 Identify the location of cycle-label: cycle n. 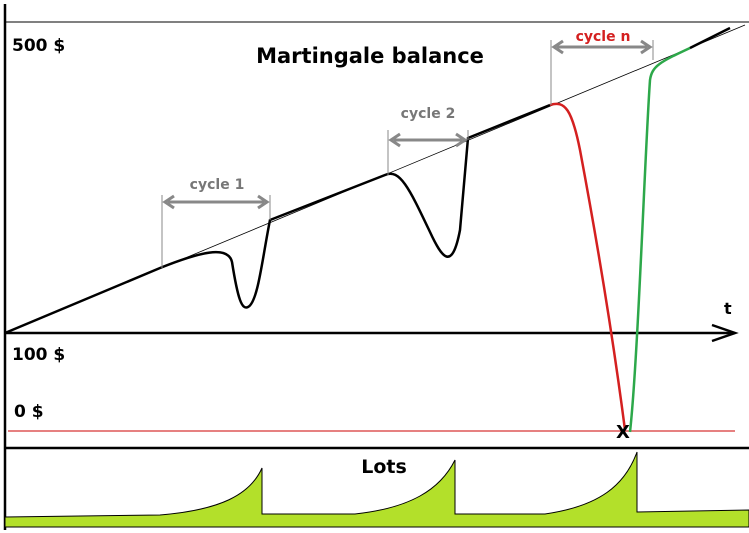
(603, 37).